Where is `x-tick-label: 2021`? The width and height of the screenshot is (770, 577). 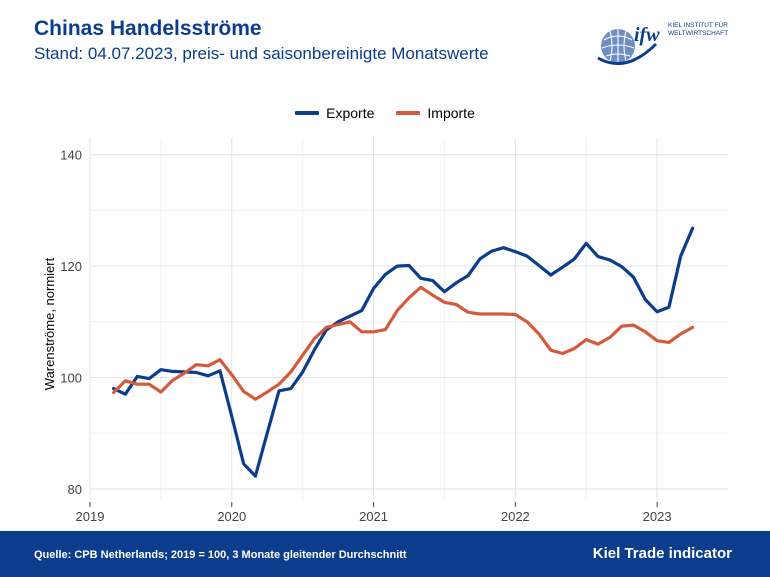
x-tick-label: 2021 is located at coordinates (373, 516).